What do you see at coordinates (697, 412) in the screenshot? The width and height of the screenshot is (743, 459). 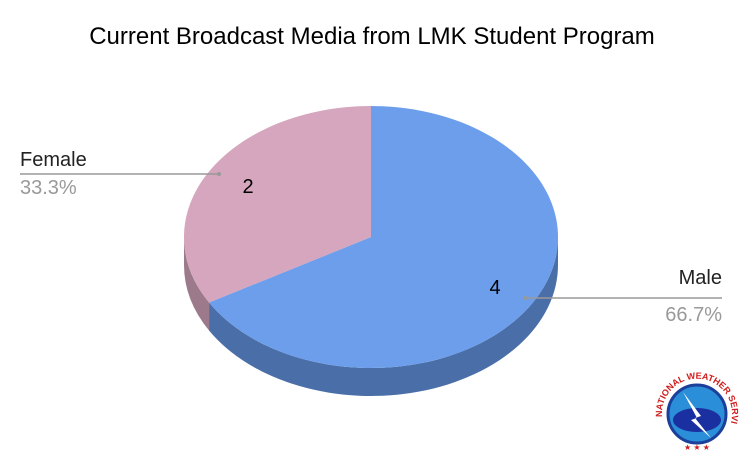 I see `nws-logo: NATIONAL WEATHER SERVICE ★ ★ ★` at bounding box center [697, 412].